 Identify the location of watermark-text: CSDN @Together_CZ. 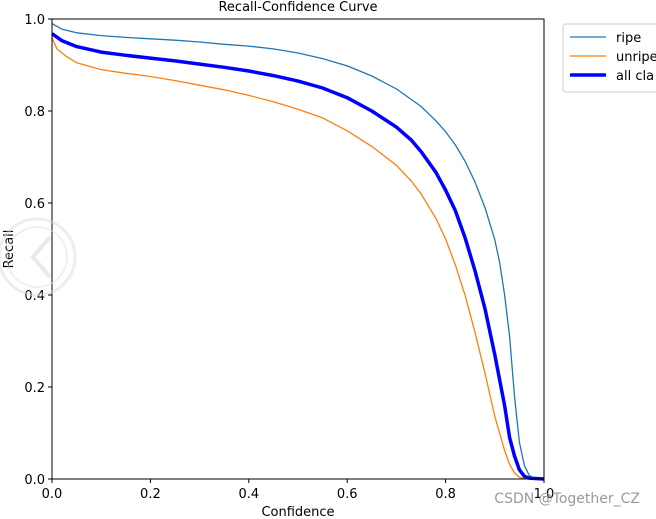
(567, 499).